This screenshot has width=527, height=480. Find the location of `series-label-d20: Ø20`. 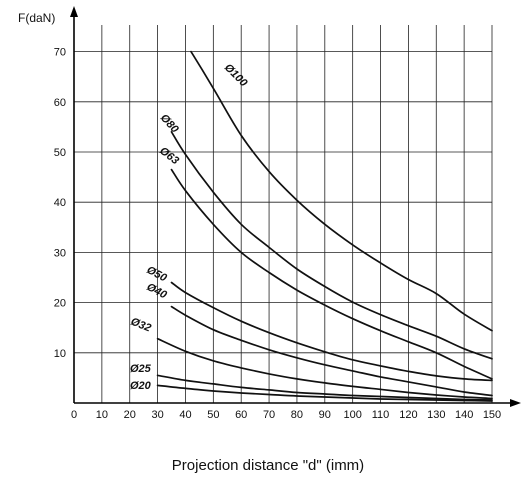

series-label-d20: Ø20 is located at coordinates (141, 386).